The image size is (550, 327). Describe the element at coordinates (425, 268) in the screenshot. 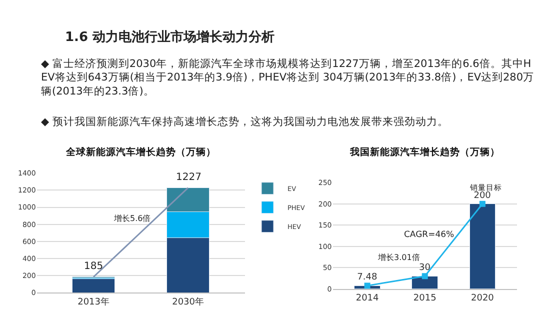

I see `data-label: 30` at that location.